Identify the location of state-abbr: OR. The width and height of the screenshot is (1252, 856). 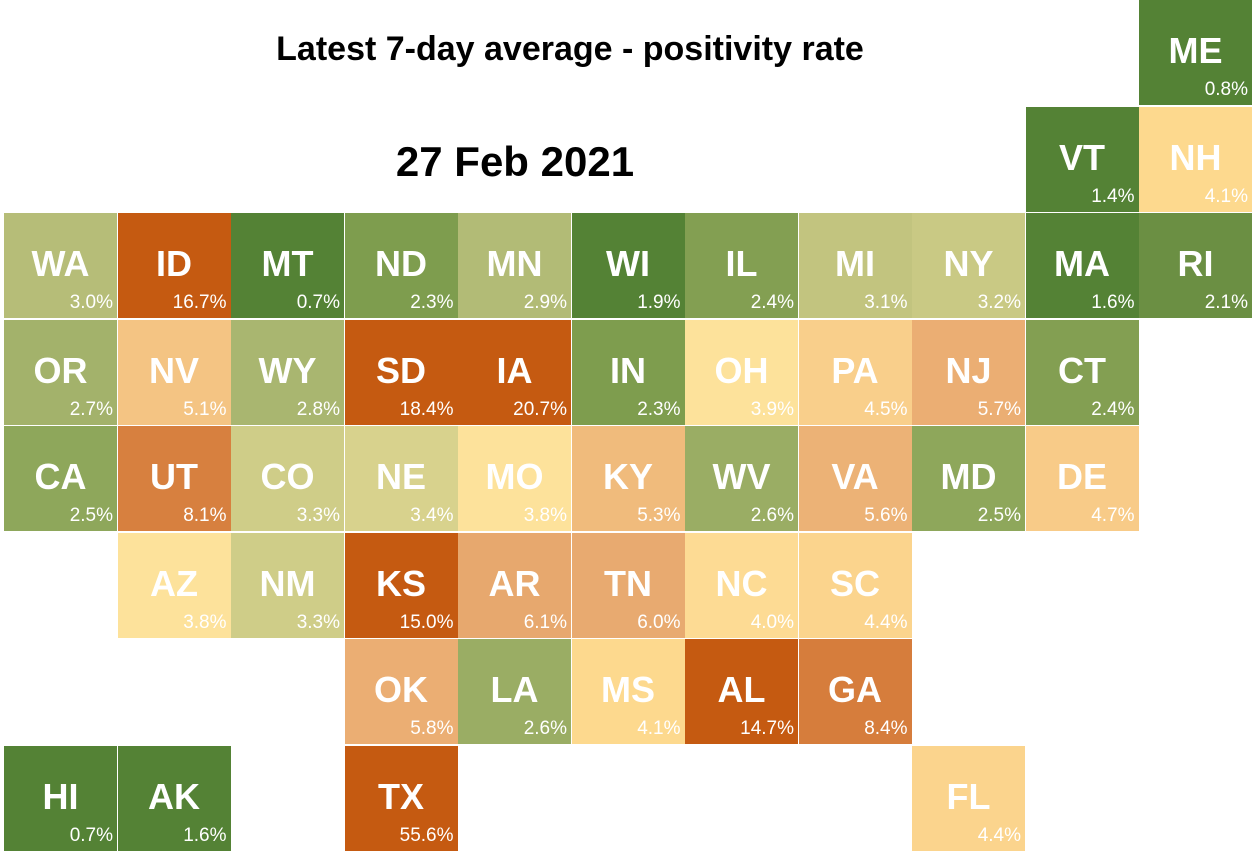
(60, 370).